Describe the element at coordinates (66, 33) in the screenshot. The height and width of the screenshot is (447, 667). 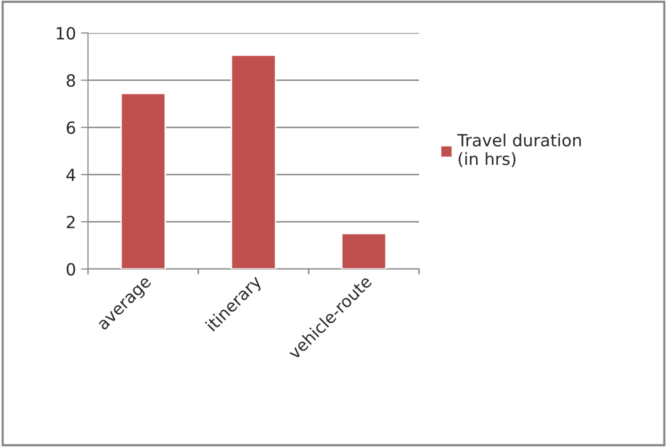
I see `y-tick-label: 10` at that location.